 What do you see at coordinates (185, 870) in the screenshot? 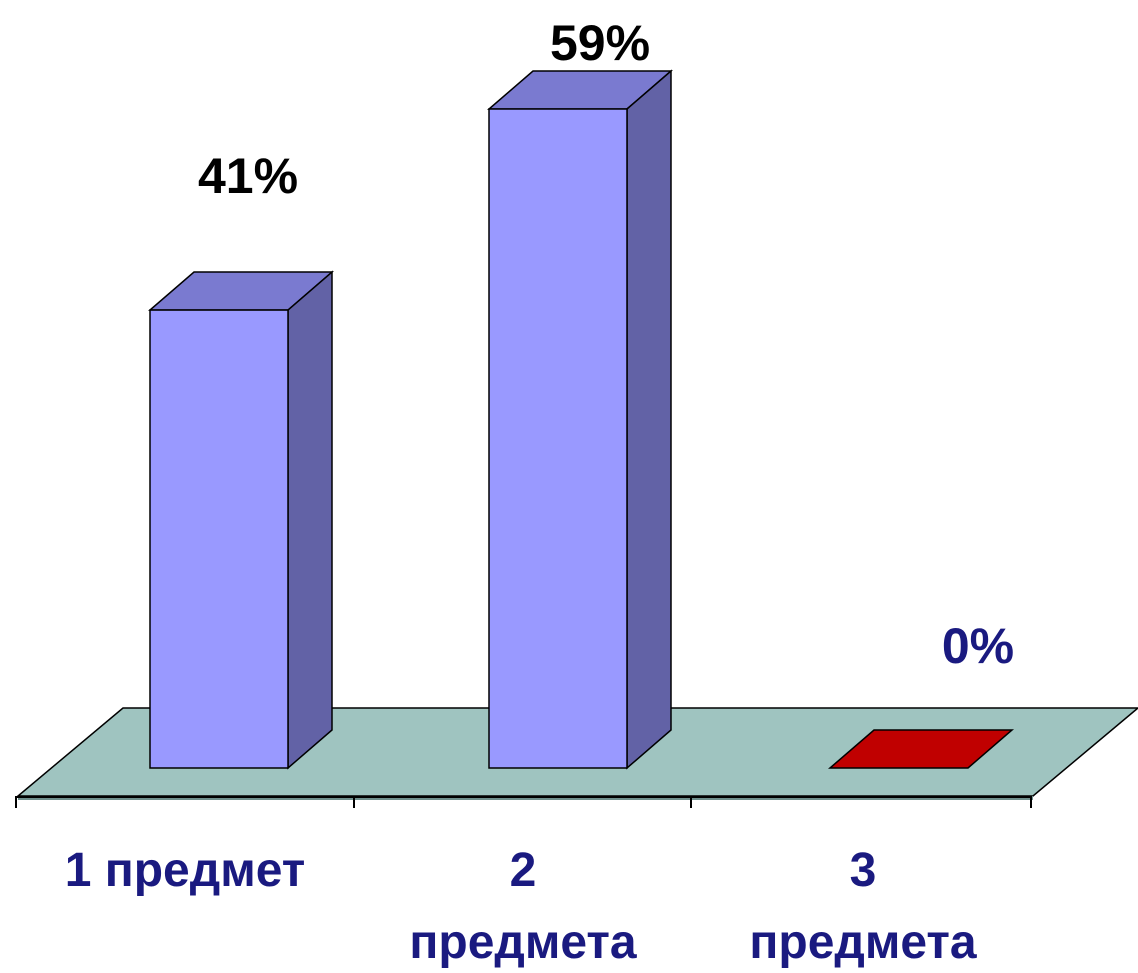
I see `category-label-1: 1 предмет` at bounding box center [185, 870].